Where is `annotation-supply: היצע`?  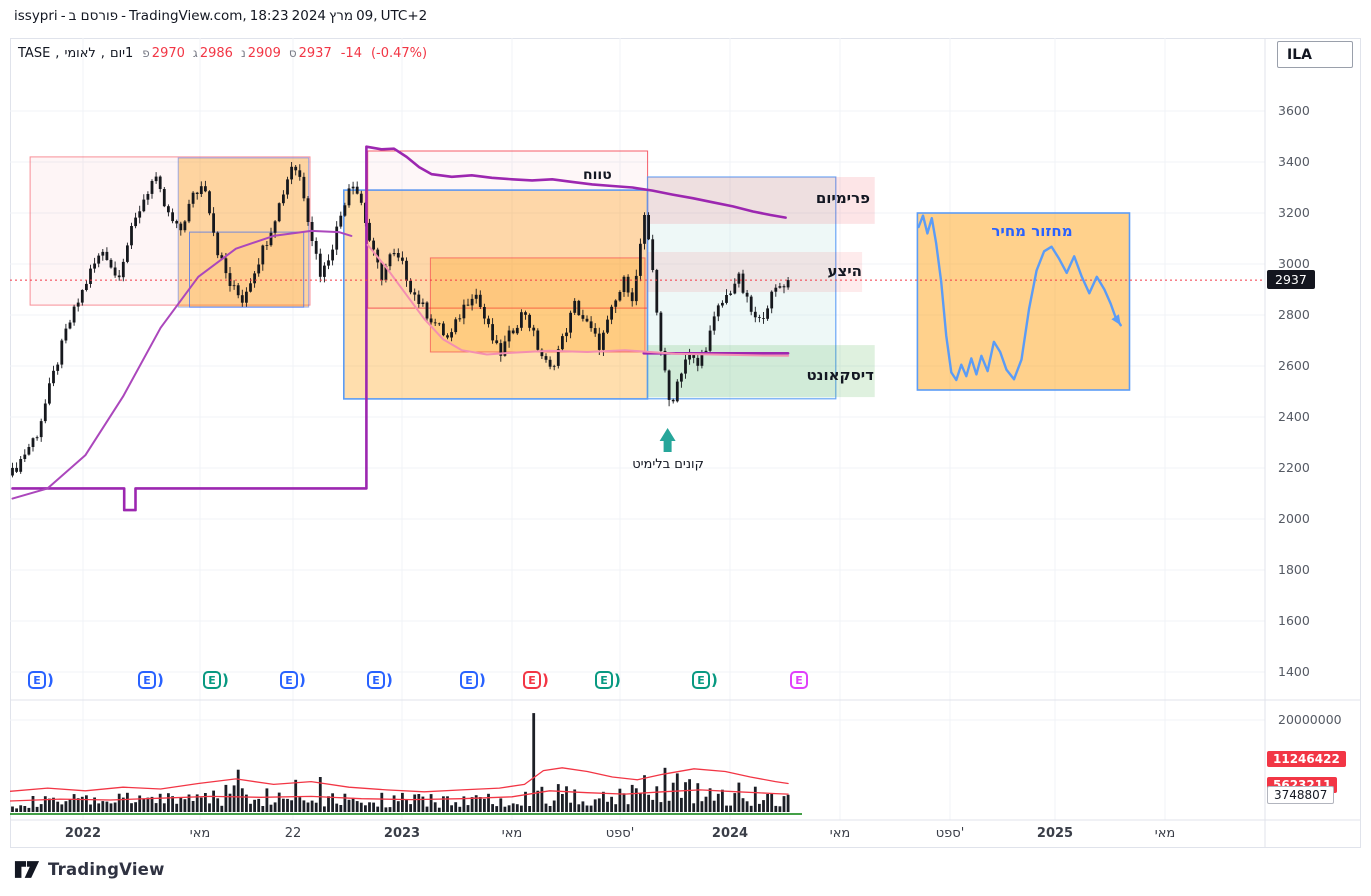
annotation-supply: היצע is located at coordinates (844, 271).